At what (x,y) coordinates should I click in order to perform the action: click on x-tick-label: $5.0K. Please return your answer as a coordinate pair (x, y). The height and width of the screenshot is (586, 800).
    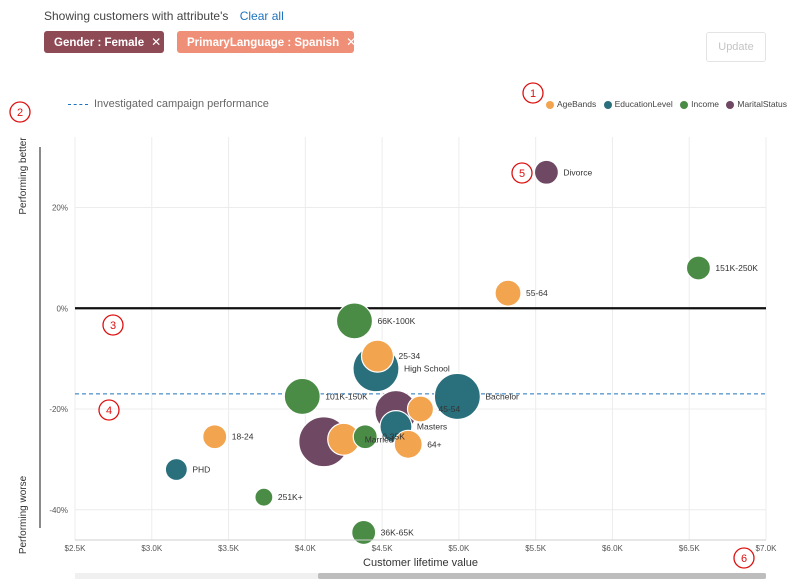
    Looking at the image, I should click on (459, 548).